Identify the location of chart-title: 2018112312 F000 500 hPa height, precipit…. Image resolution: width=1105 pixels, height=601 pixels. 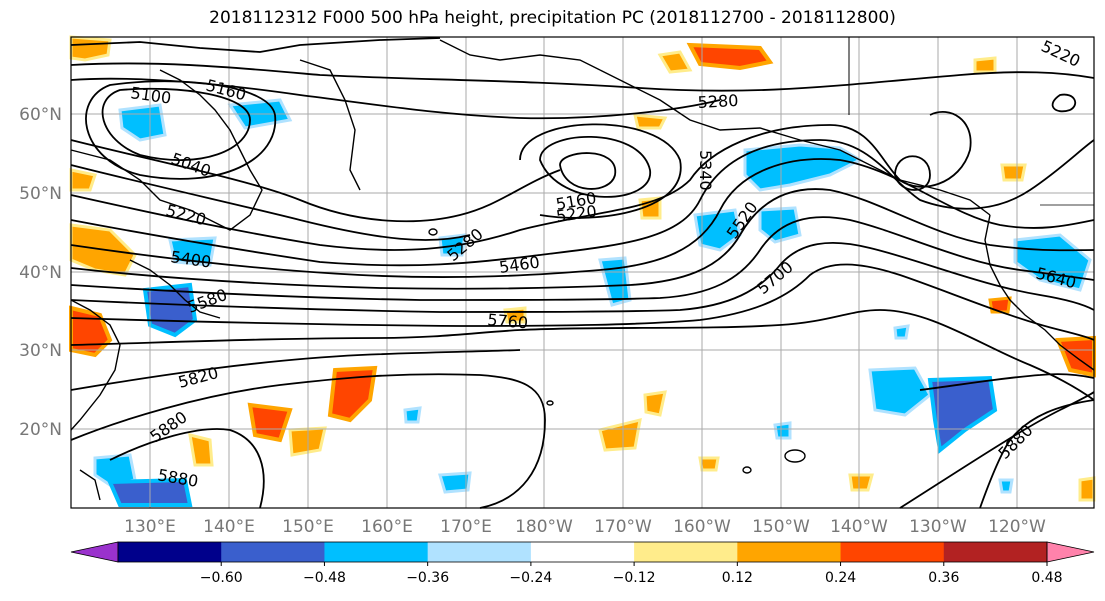
(552, 18).